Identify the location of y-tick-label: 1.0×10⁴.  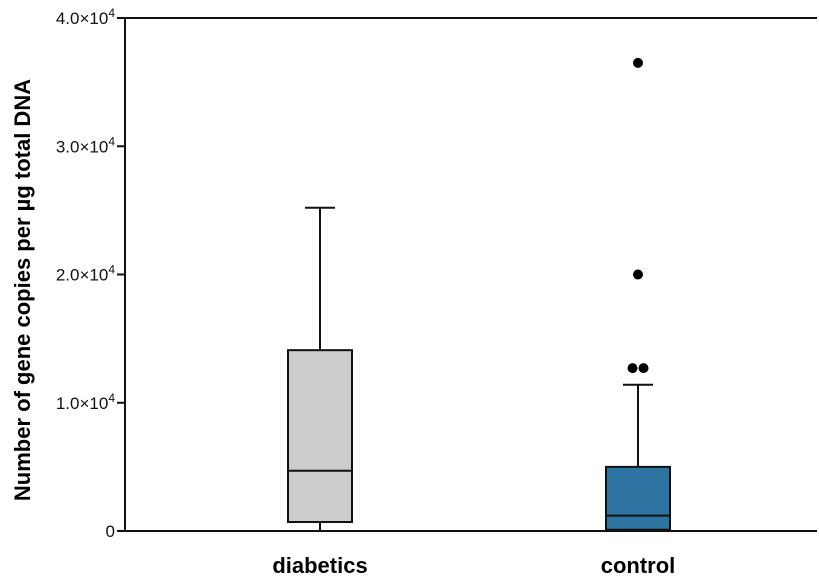
(85, 402).